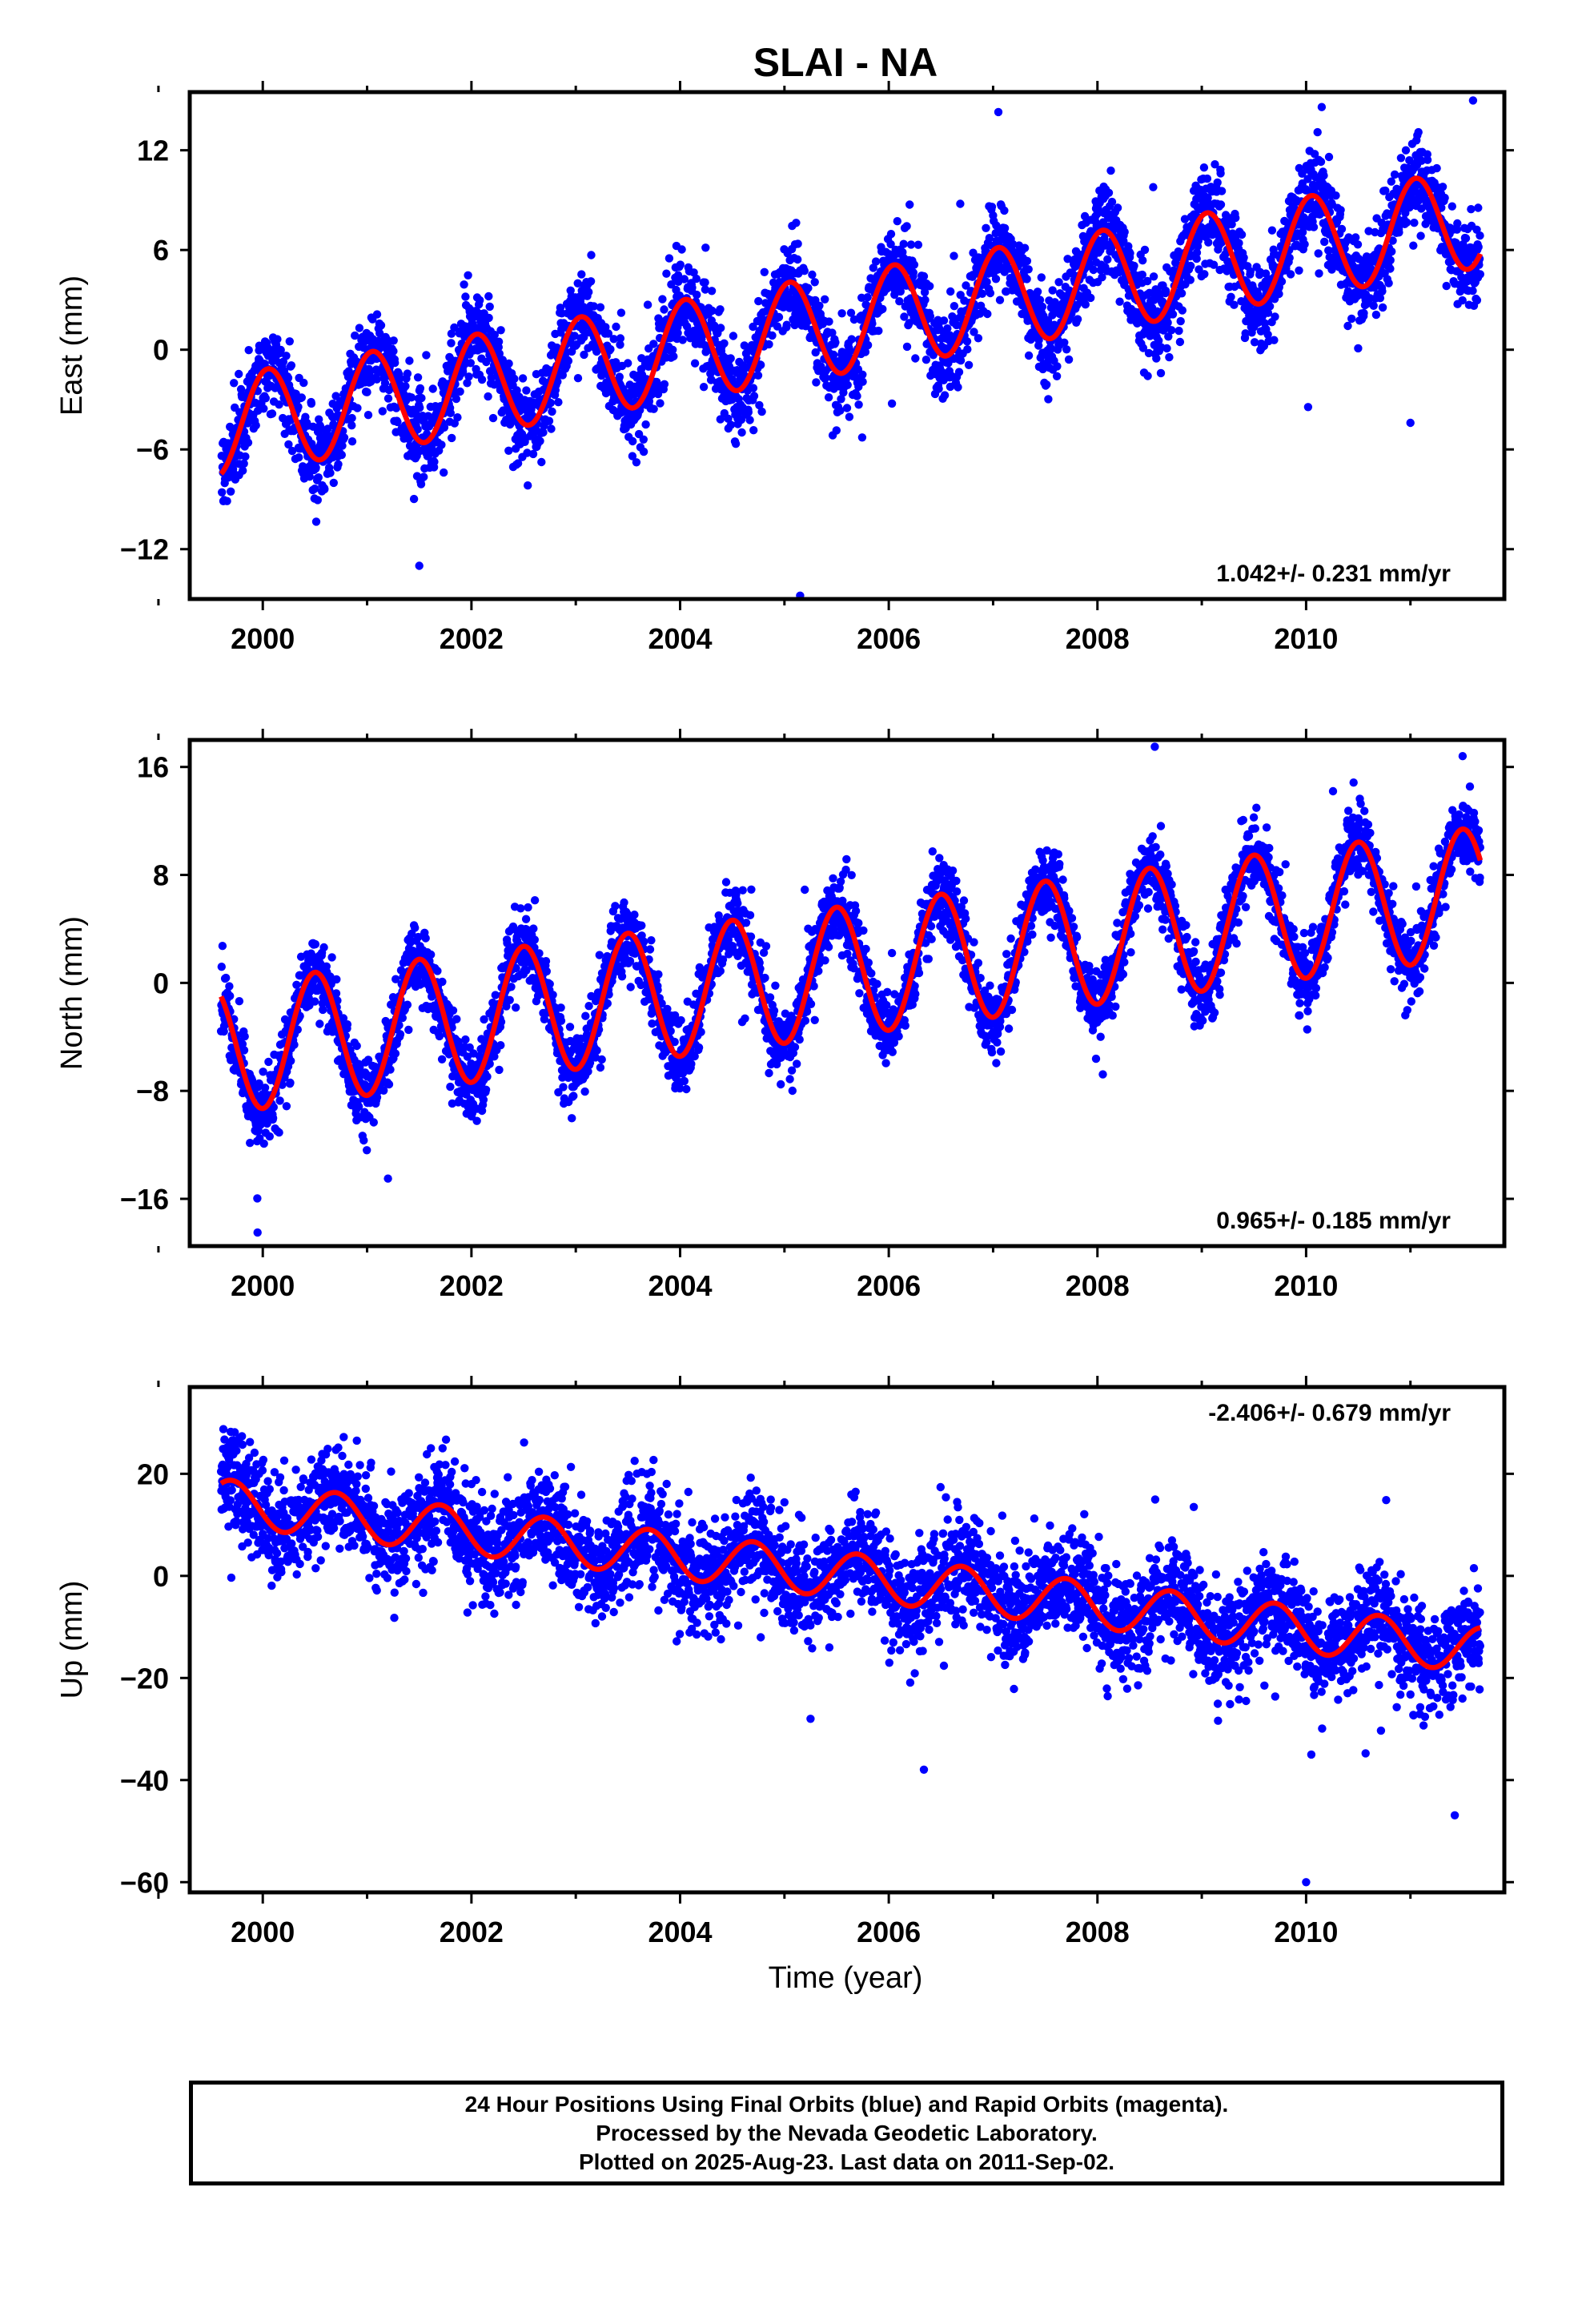 The width and height of the screenshot is (1582, 2324). I want to click on y-tick-label: 6, so click(161, 250).